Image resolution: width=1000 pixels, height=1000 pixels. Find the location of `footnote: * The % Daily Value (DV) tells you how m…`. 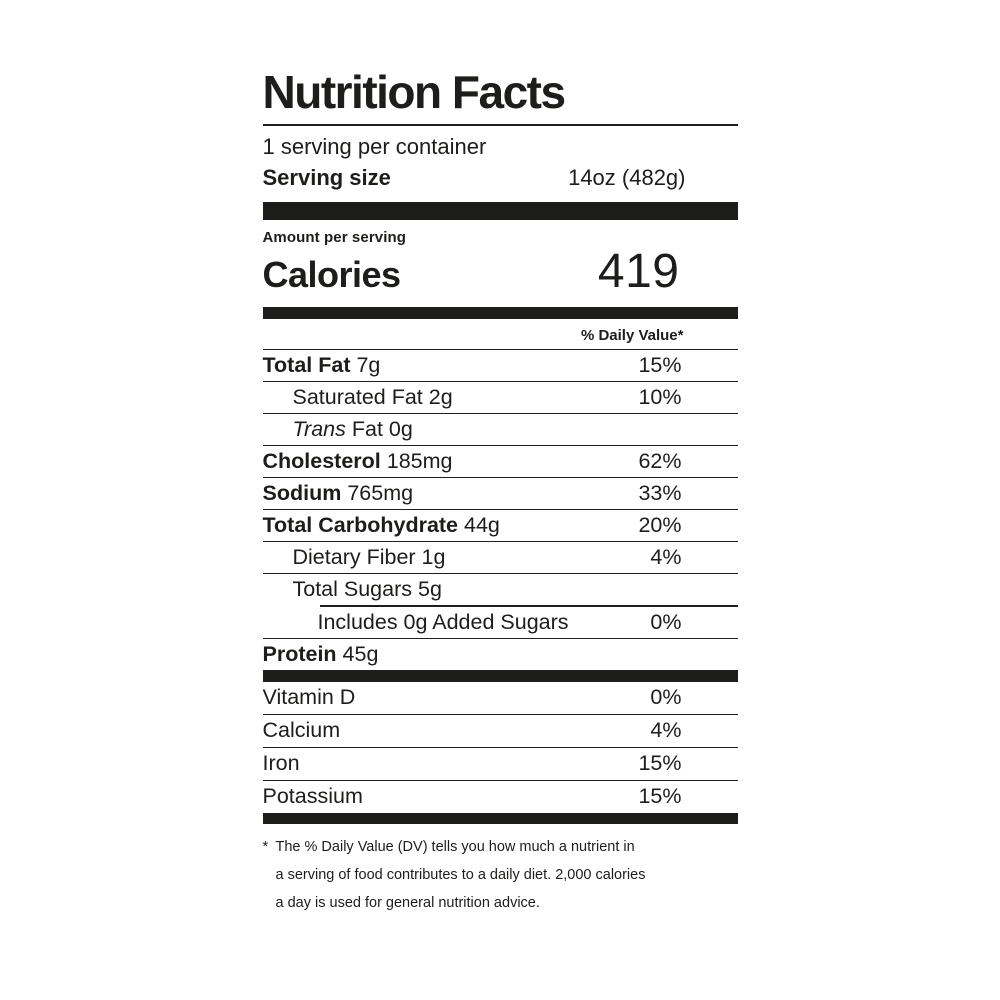

footnote: * The % Daily Value (DV) tells you how m… is located at coordinates (500, 875).